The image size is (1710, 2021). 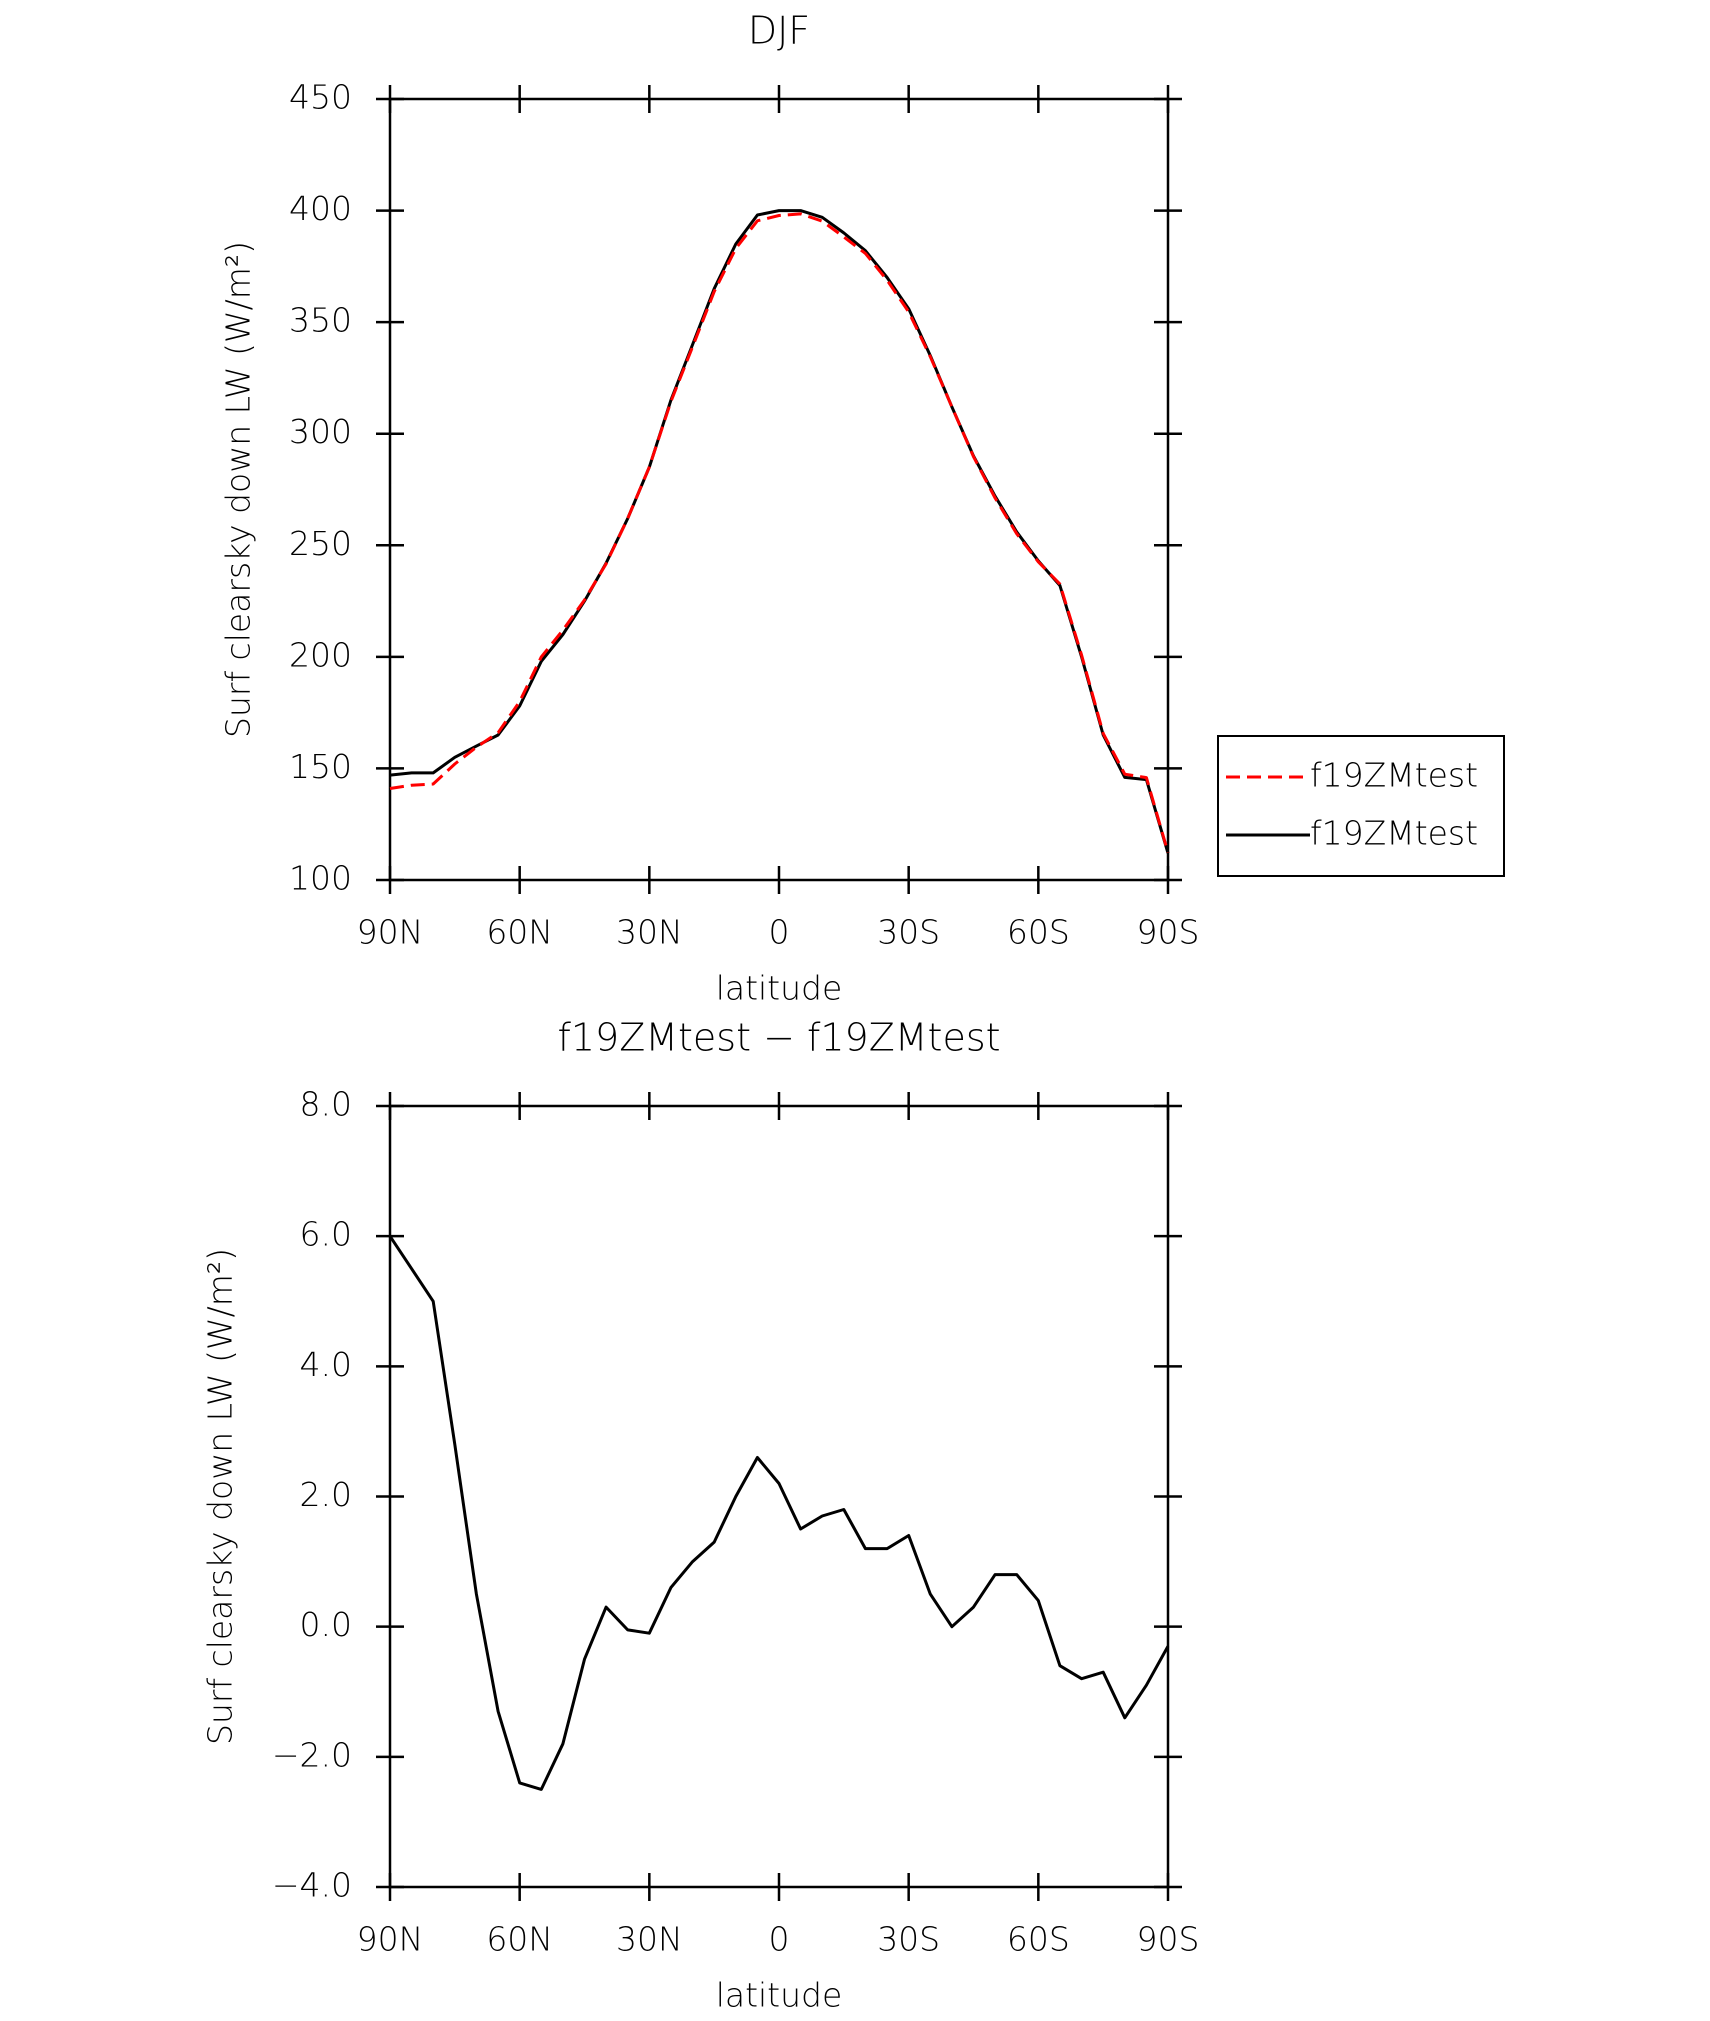 I want to click on y-tick-label: 4.0, so click(x=326, y=1364).